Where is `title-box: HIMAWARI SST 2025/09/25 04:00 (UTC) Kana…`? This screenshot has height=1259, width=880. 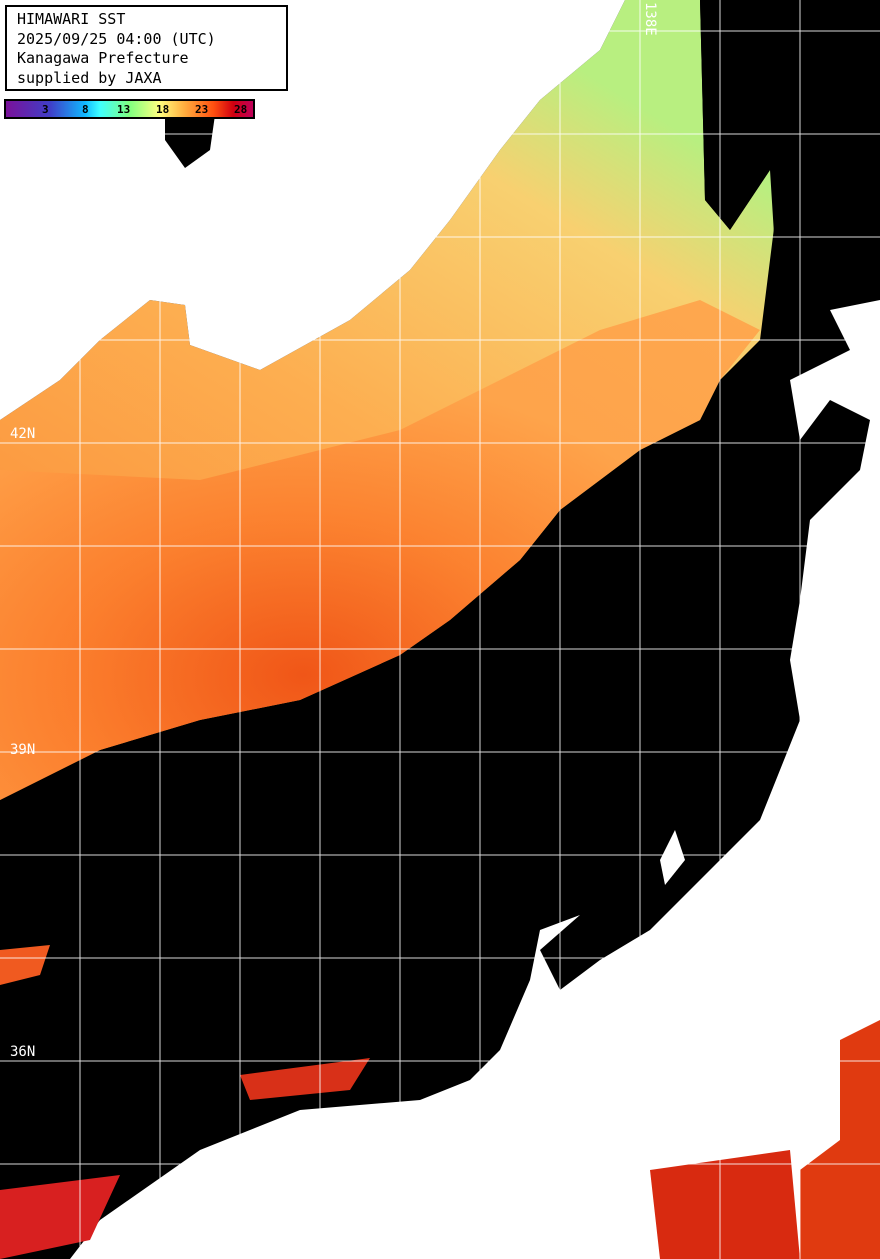 title-box: HIMAWARI SST 2025/09/25 04:00 (UTC) Kana… is located at coordinates (146, 48).